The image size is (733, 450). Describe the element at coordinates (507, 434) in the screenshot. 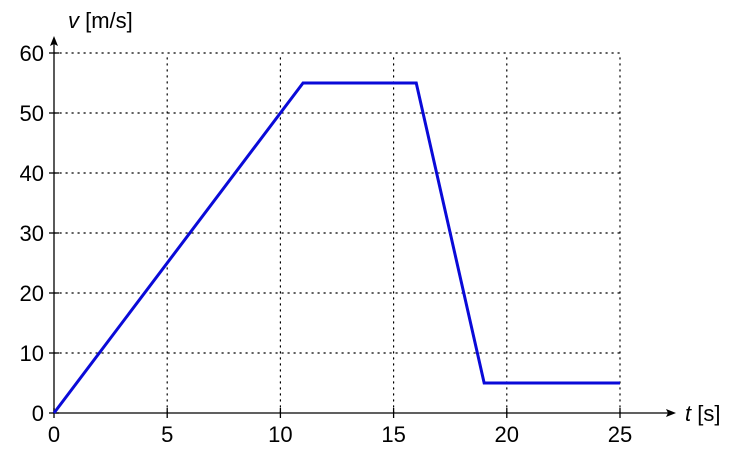

I see `x-tick-label-20: 20` at that location.